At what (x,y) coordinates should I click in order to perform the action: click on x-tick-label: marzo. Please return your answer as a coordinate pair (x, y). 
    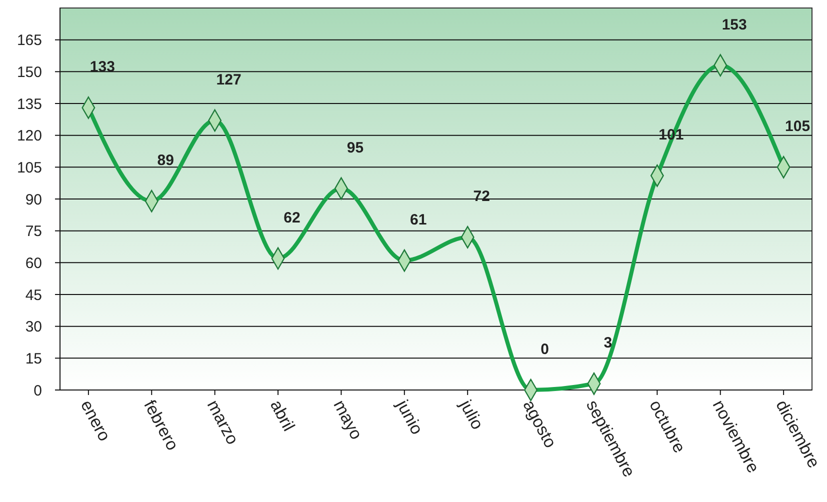
    Looking at the image, I should click on (222, 422).